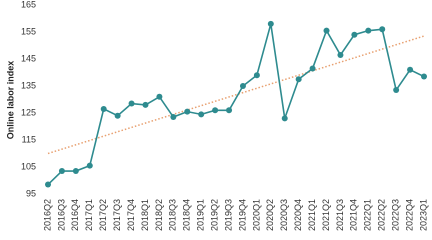 This screenshot has width=432, height=240. What do you see at coordinates (103, 215) in the screenshot?
I see `x-tick-label: 2017Q2` at bounding box center [103, 215].